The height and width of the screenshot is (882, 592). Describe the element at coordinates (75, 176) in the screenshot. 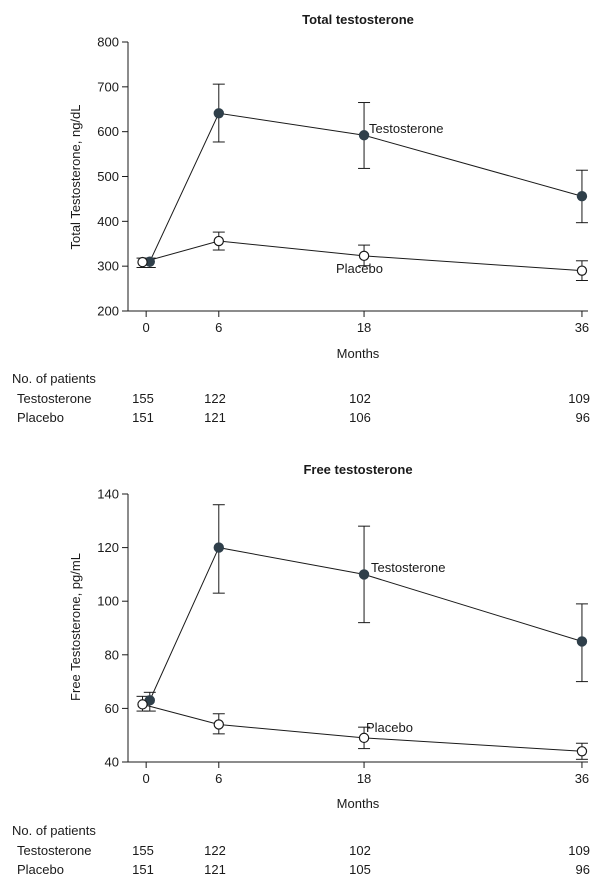

I see `y-axis-label: Total Testosterone, ng/dL` at that location.